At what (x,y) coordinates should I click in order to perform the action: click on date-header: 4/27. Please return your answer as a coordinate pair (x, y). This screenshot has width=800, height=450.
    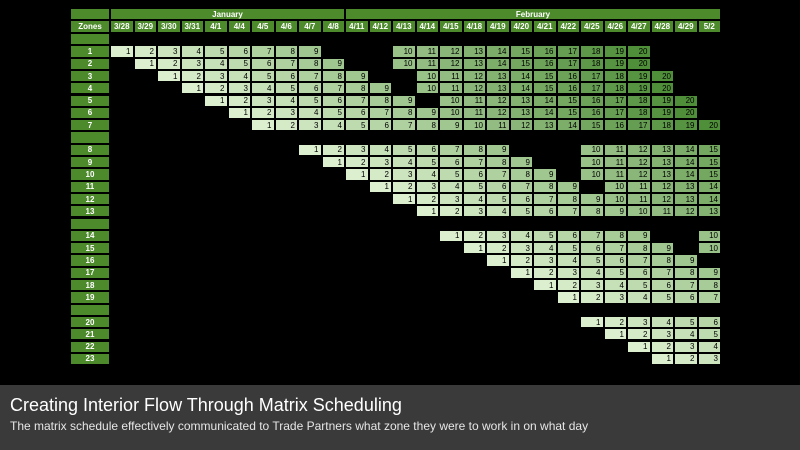
    Looking at the image, I should click on (639, 26).